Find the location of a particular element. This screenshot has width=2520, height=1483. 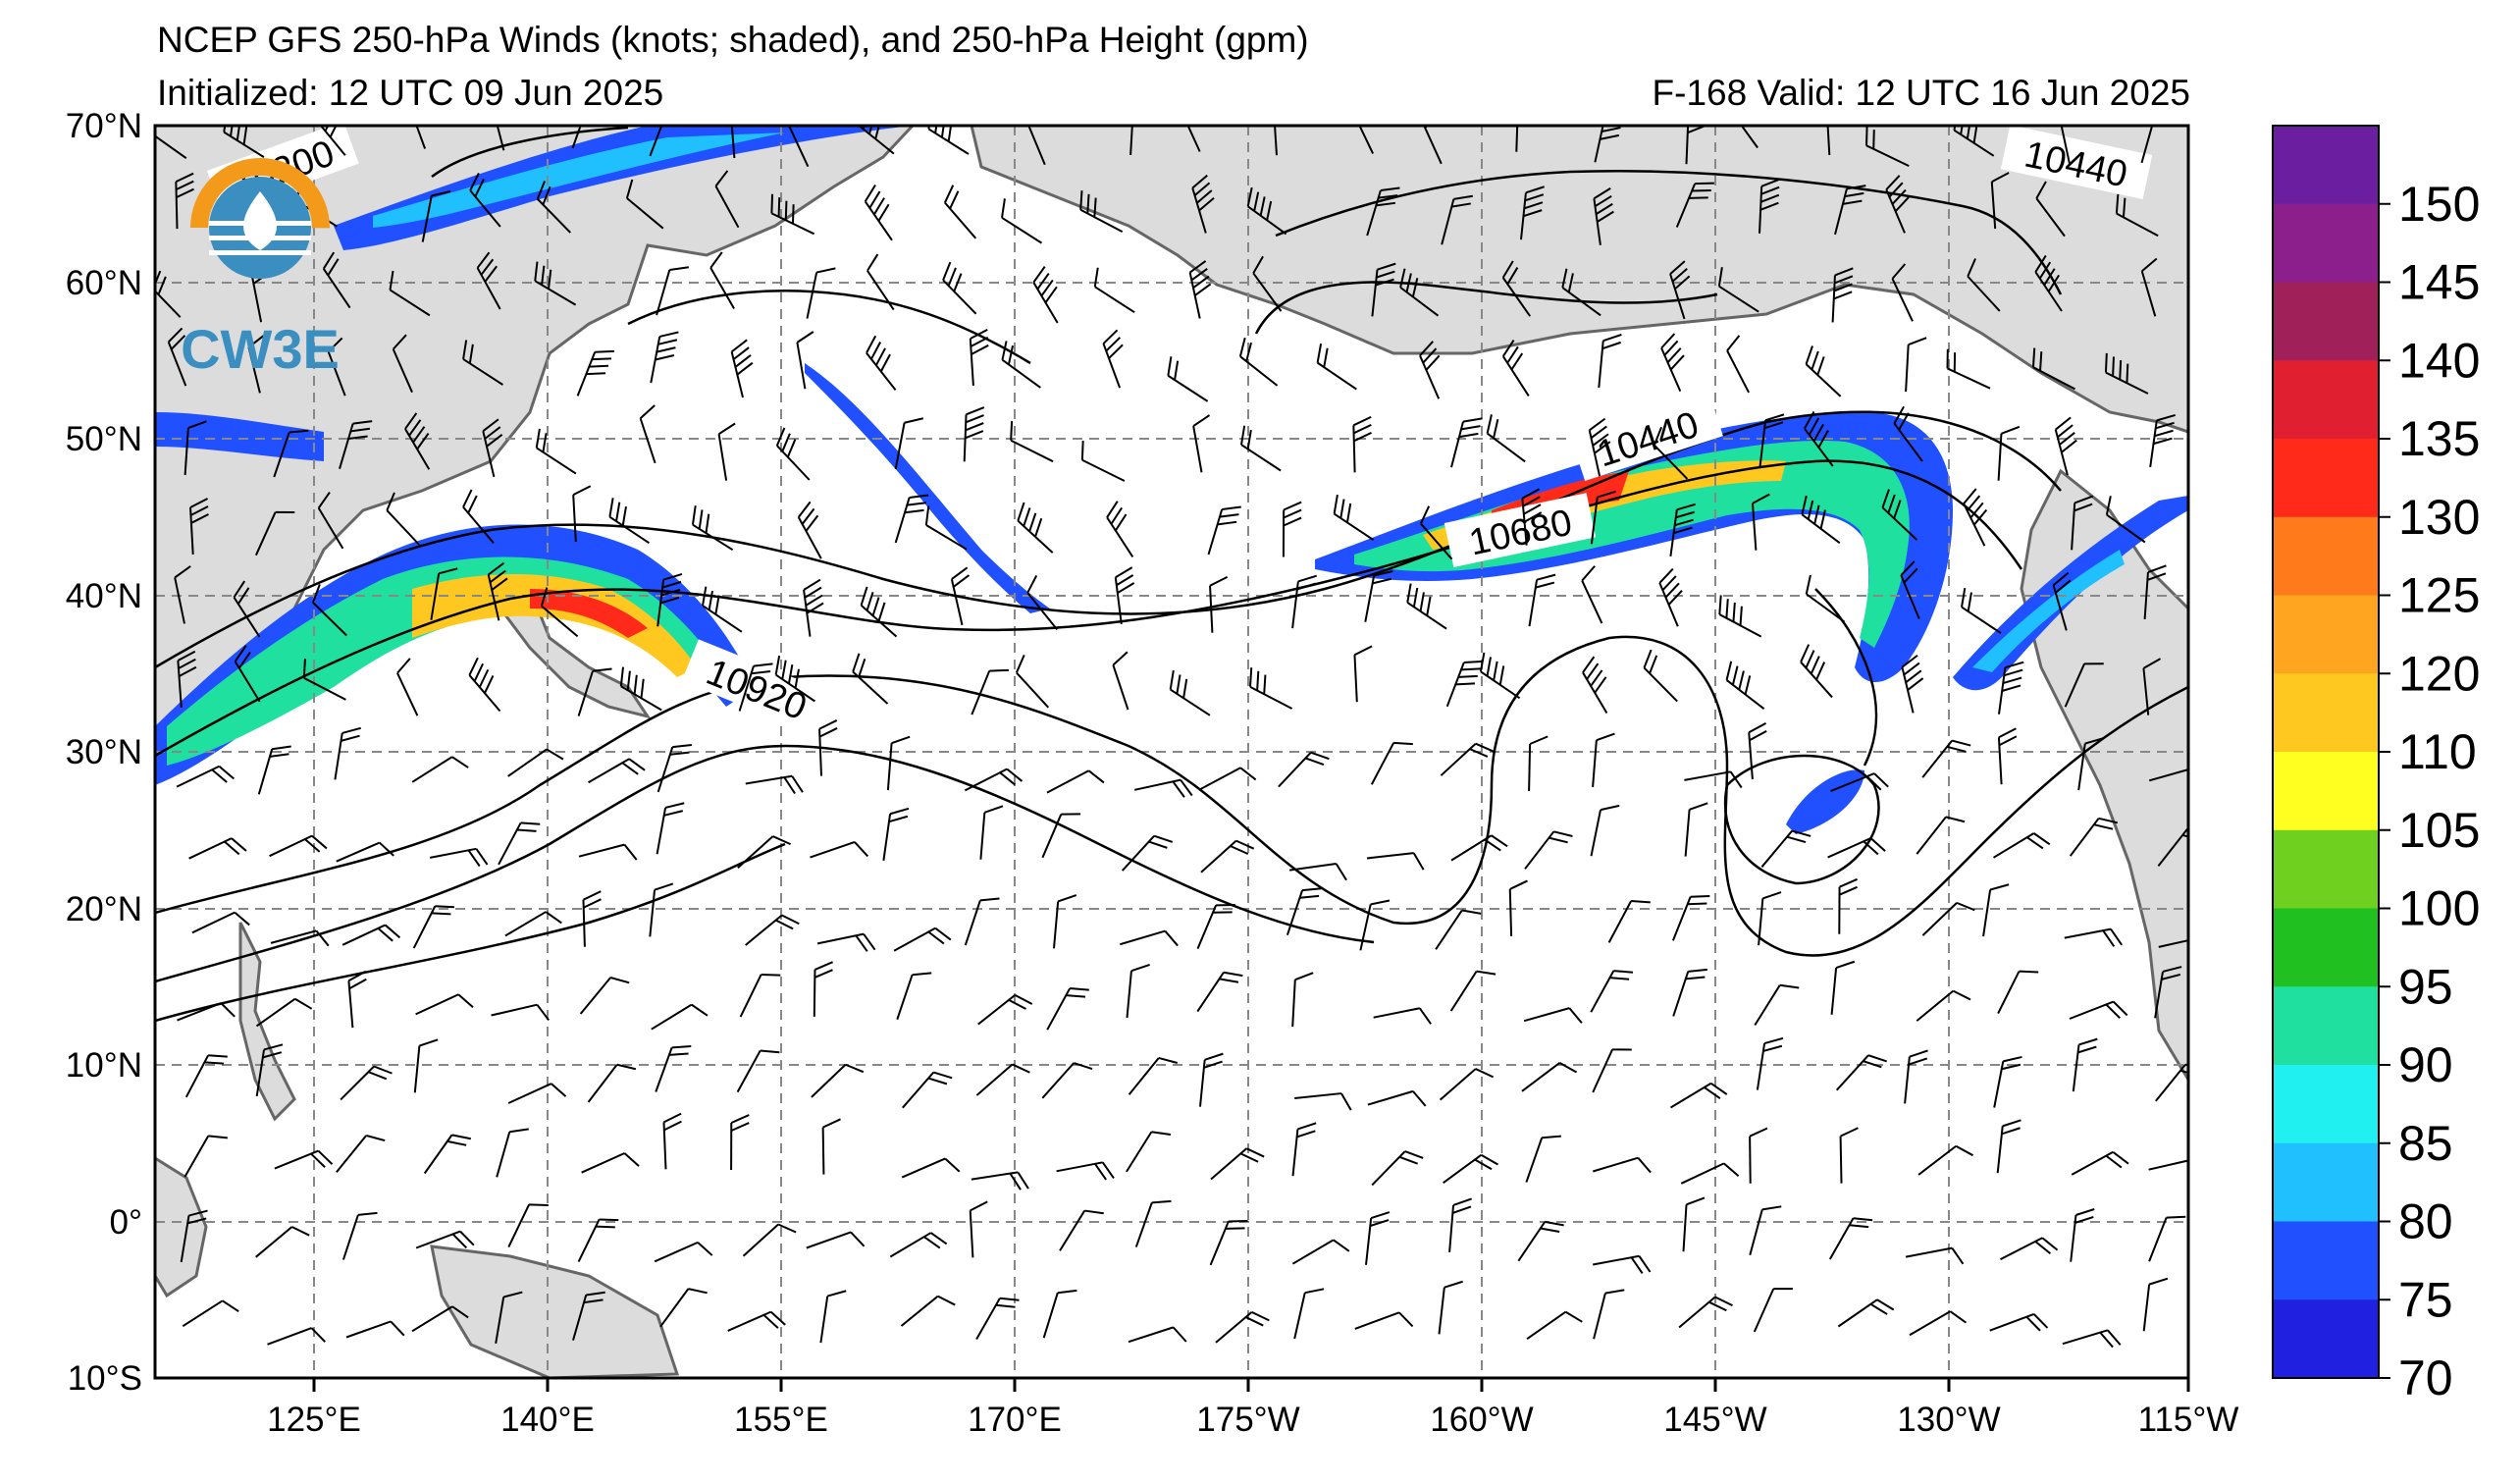

lat-label: 30°N is located at coordinates (104, 752).